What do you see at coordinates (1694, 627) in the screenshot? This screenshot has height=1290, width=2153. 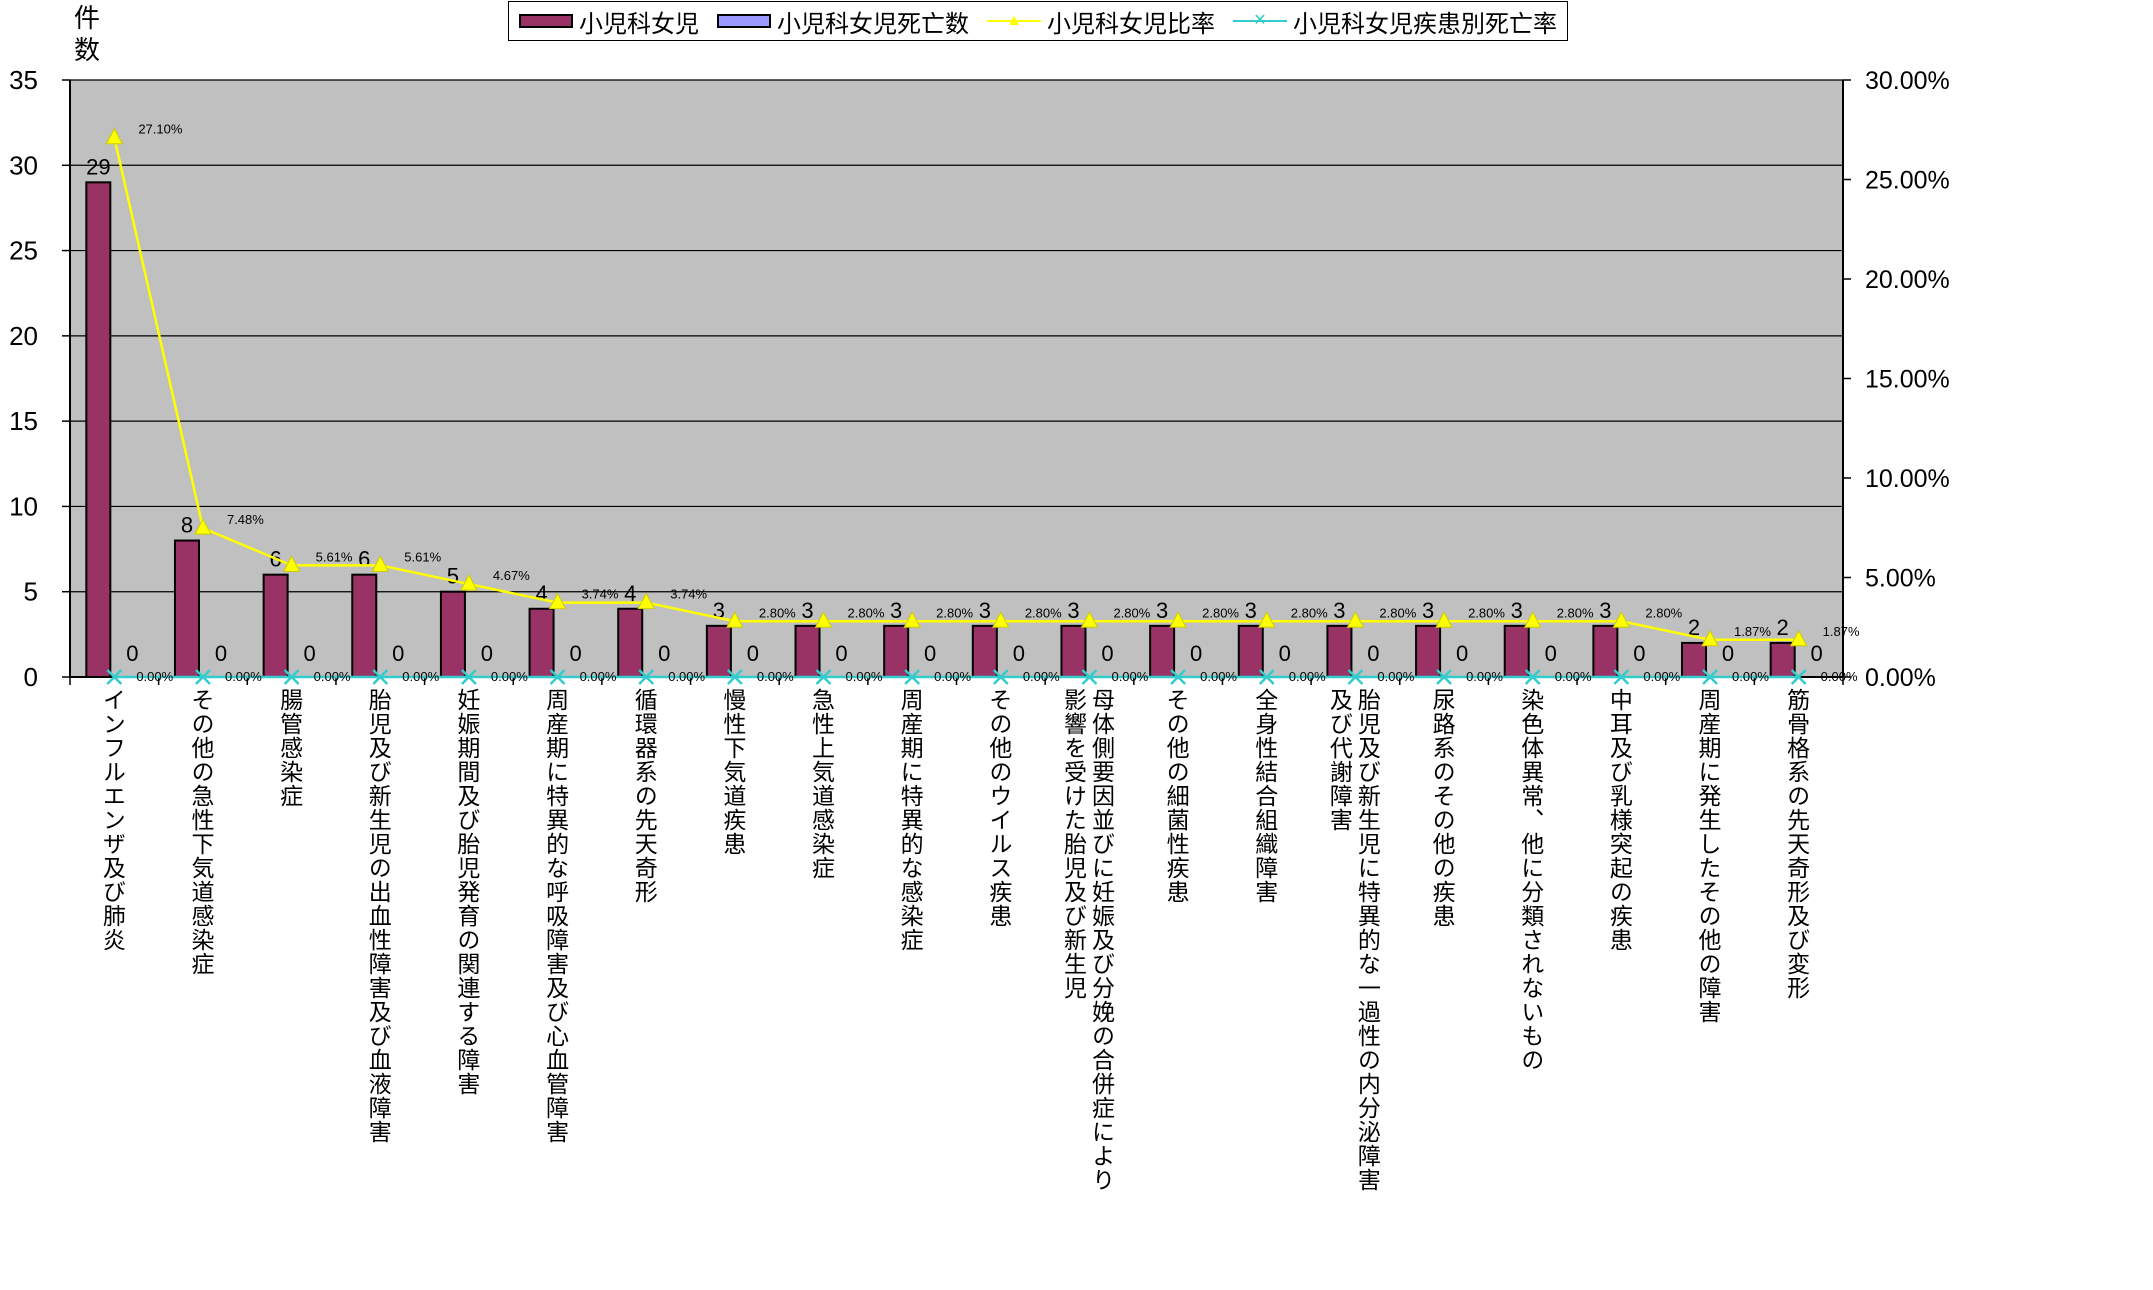 I see `bar-label-girls: 2` at bounding box center [1694, 627].